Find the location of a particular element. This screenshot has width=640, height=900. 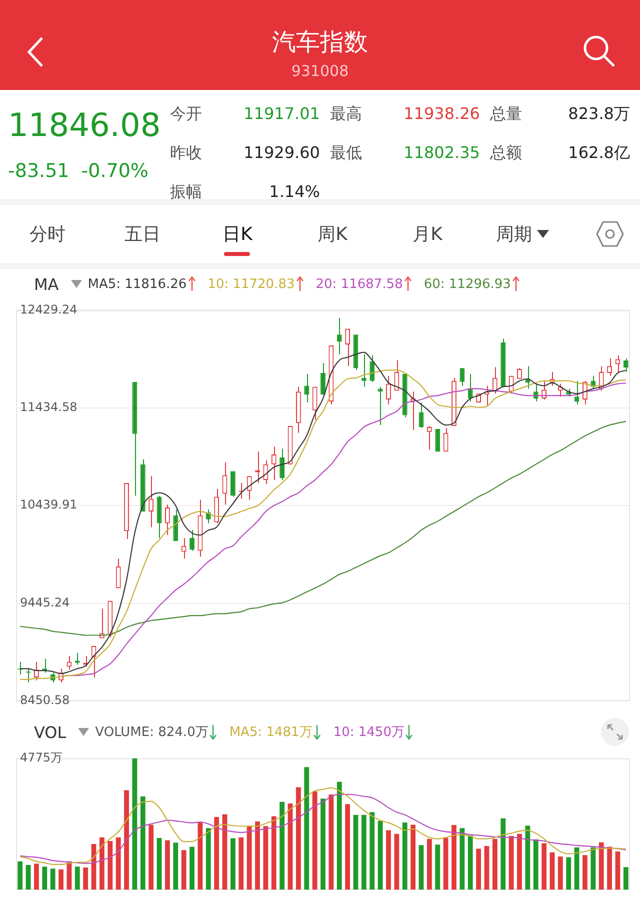

text: MA5: 11816.26 is located at coordinates (137, 284).